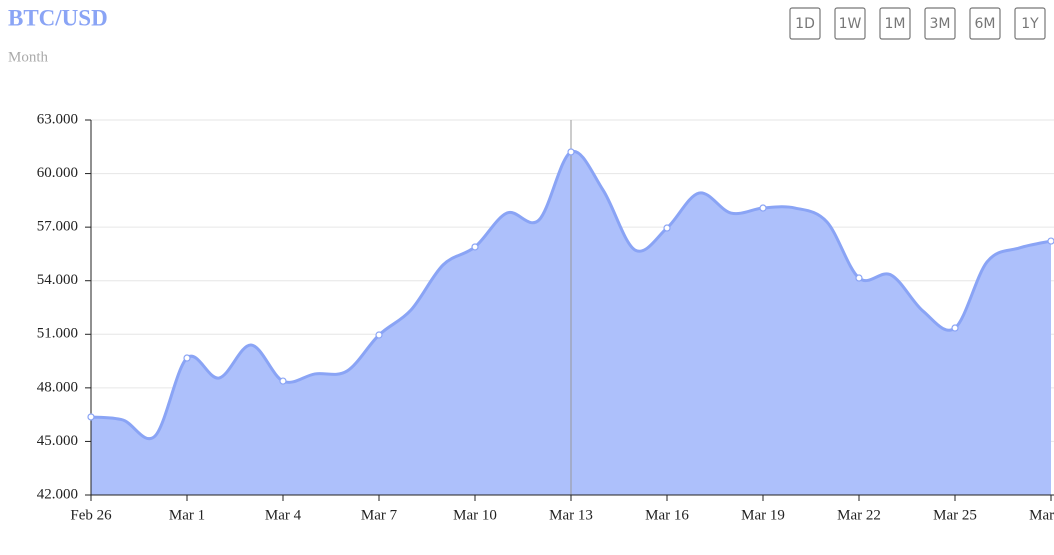 The width and height of the screenshot is (1054, 555). I want to click on y-tick-label: 51.000, so click(57, 334).